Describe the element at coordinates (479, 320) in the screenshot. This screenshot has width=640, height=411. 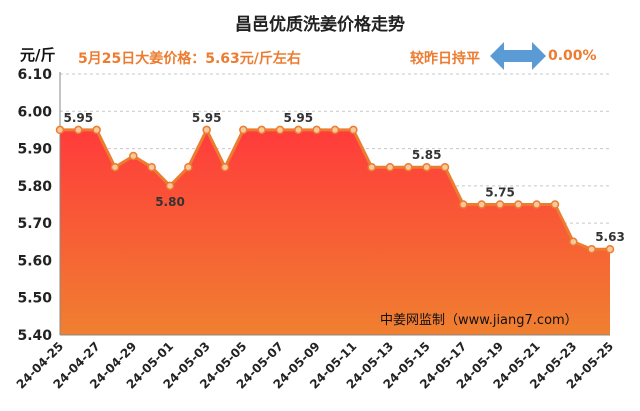
I see `source-credit: 中姜网监制（www.jiang7.com）` at that location.